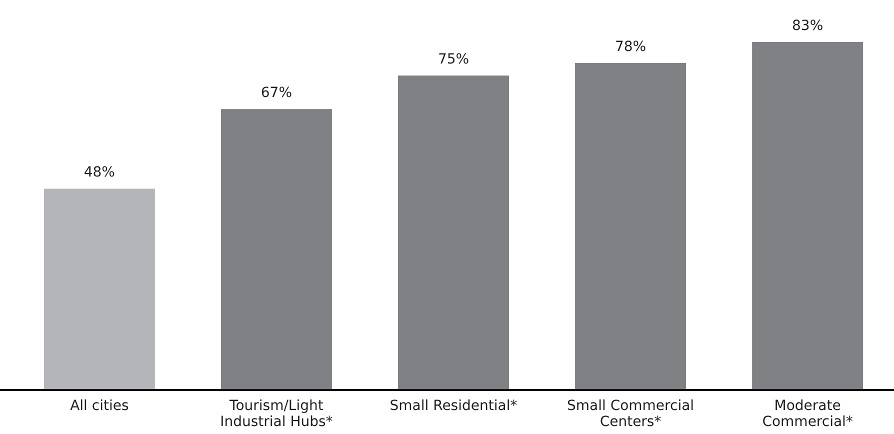  I want to click on data-label: 78%, so click(630, 46).